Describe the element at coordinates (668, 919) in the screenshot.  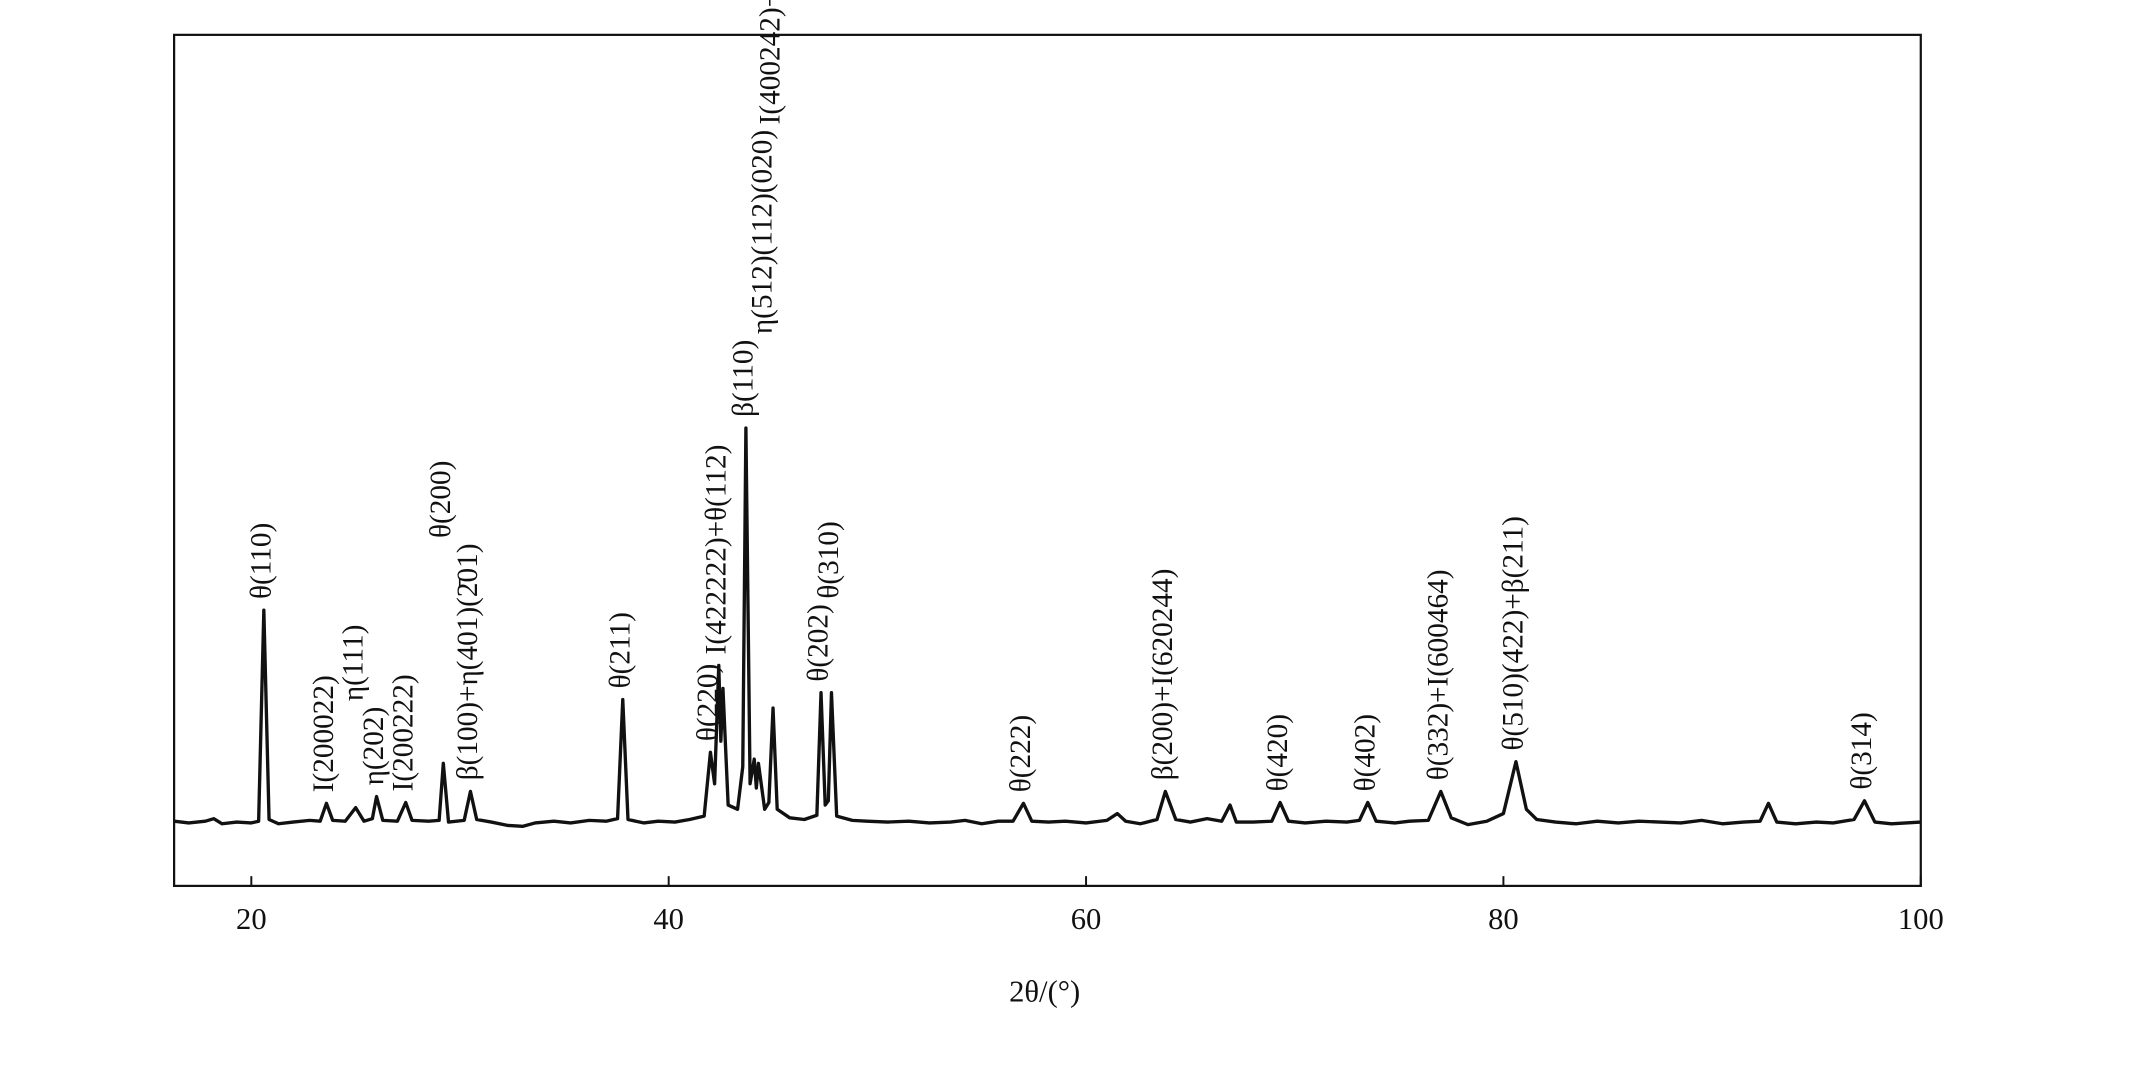
I see `x-tick-label: 40` at that location.